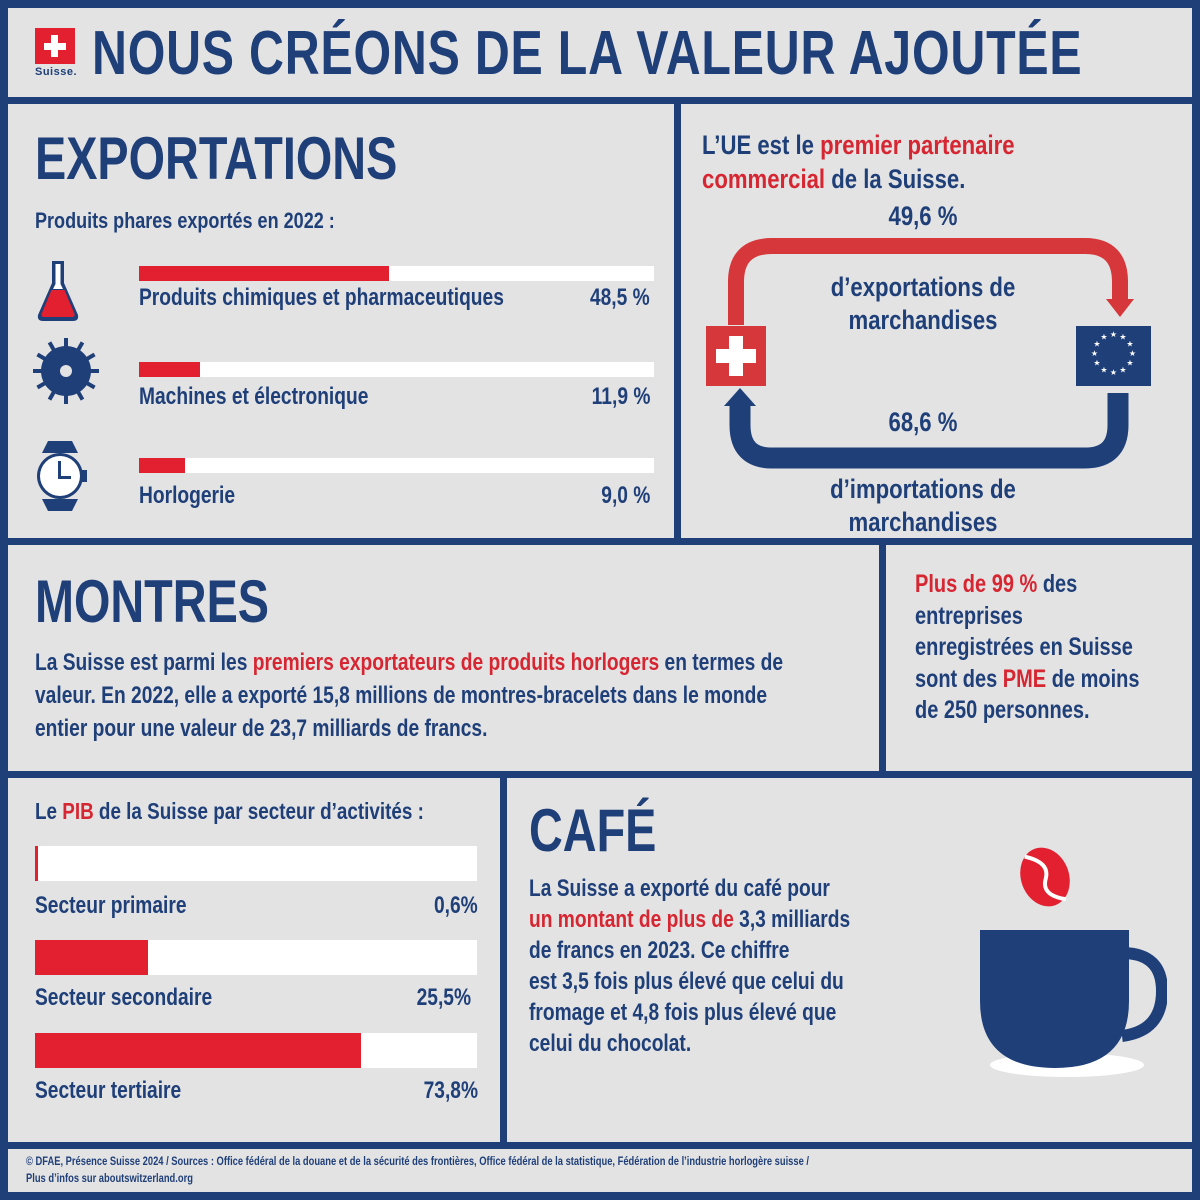  Describe the element at coordinates (111, 905) in the screenshot. I see `pib-label-0: Secteur primaire` at that location.